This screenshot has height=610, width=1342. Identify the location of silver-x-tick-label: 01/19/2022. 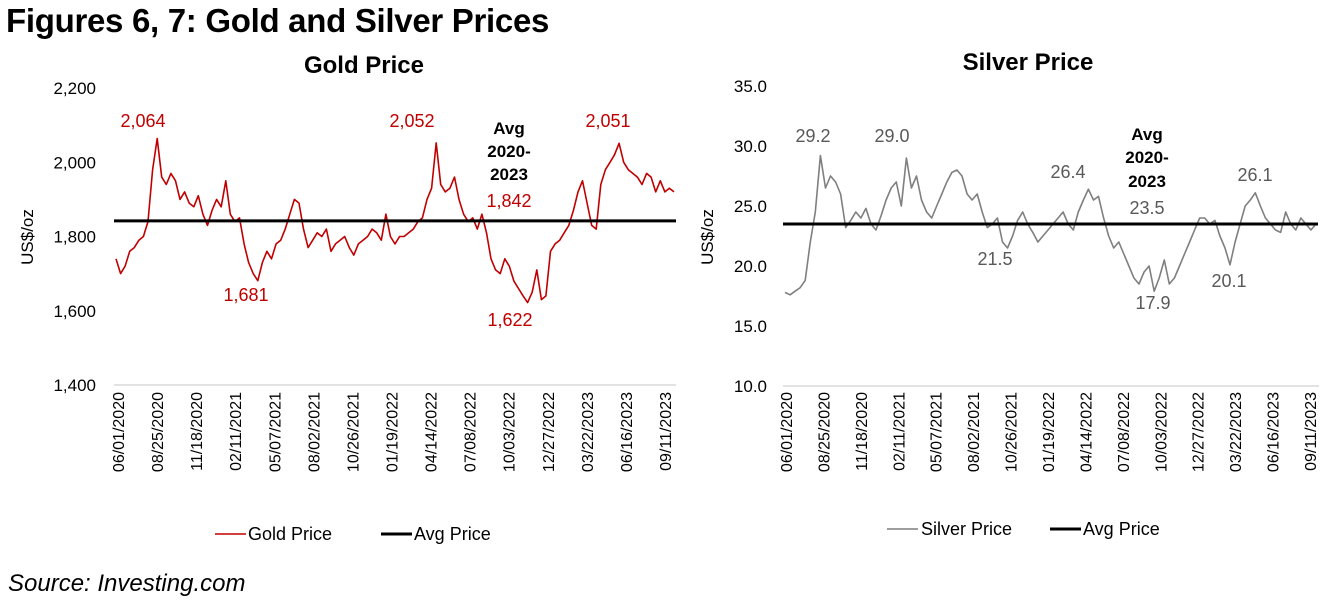
(1049, 432).